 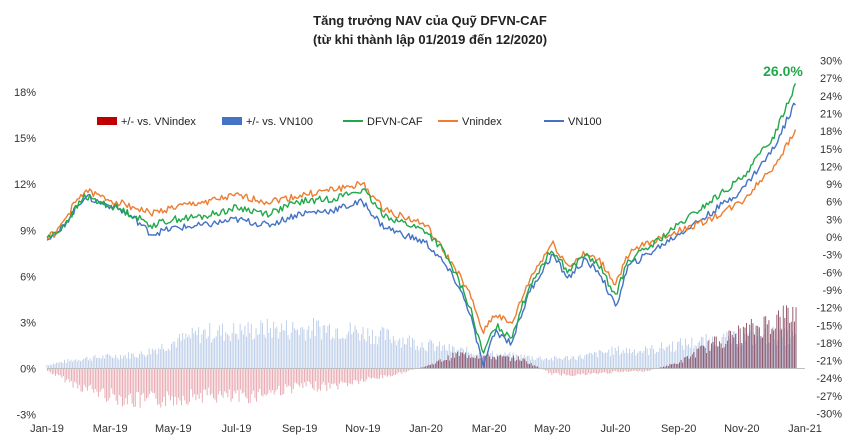 What do you see at coordinates (831, 167) in the screenshot?
I see `right-y-tick-label: 12%` at bounding box center [831, 167].